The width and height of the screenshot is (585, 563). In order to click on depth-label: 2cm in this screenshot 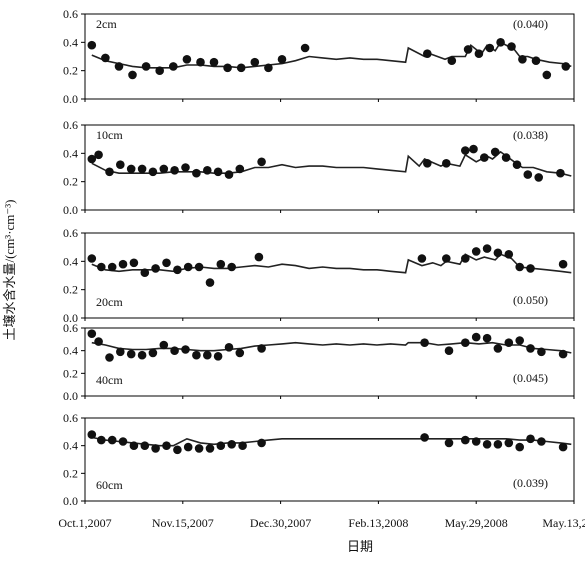, I will do `click(106, 24)`.